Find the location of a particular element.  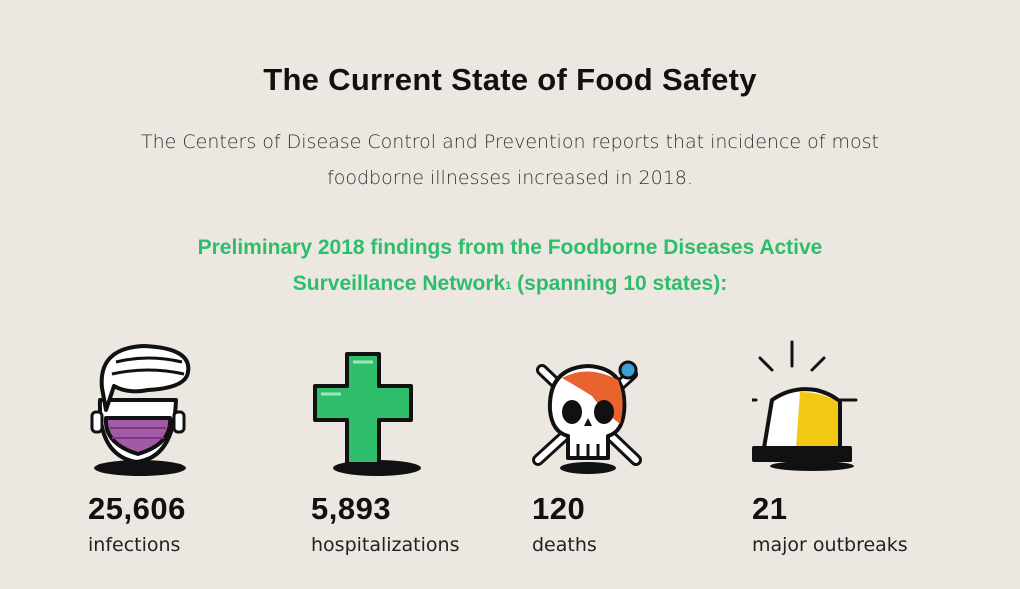

masked-face-icon is located at coordinates (140, 410).